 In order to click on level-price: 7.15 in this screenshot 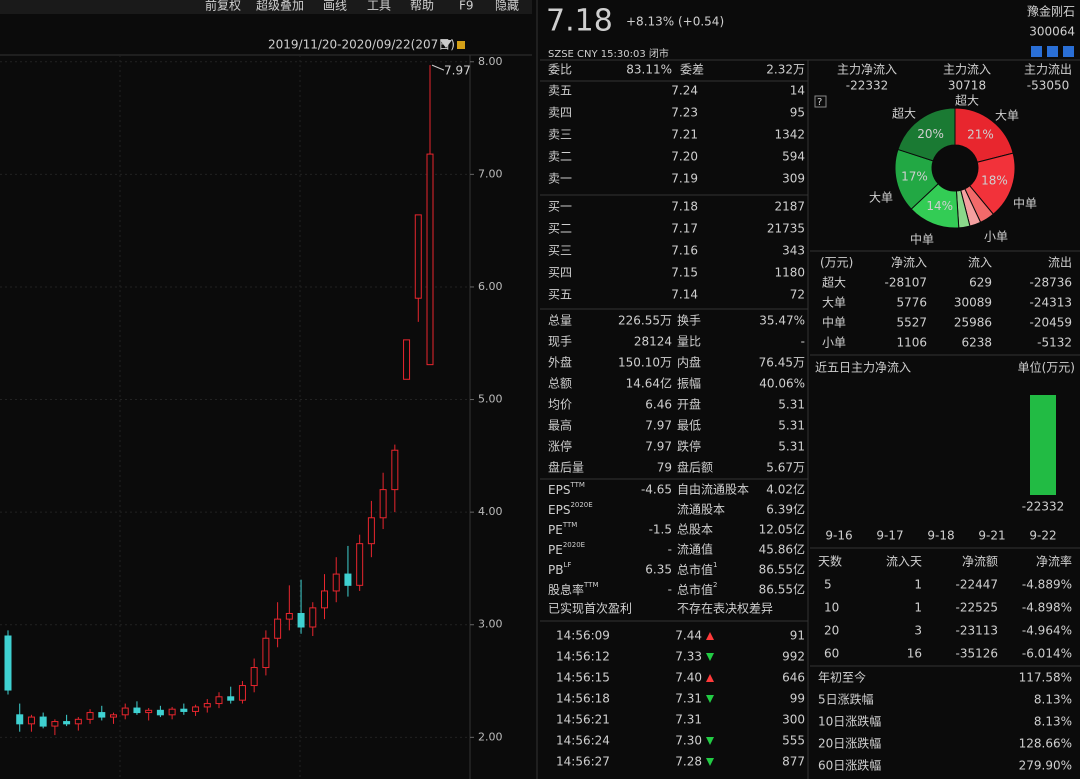, I will do `click(684, 273)`.